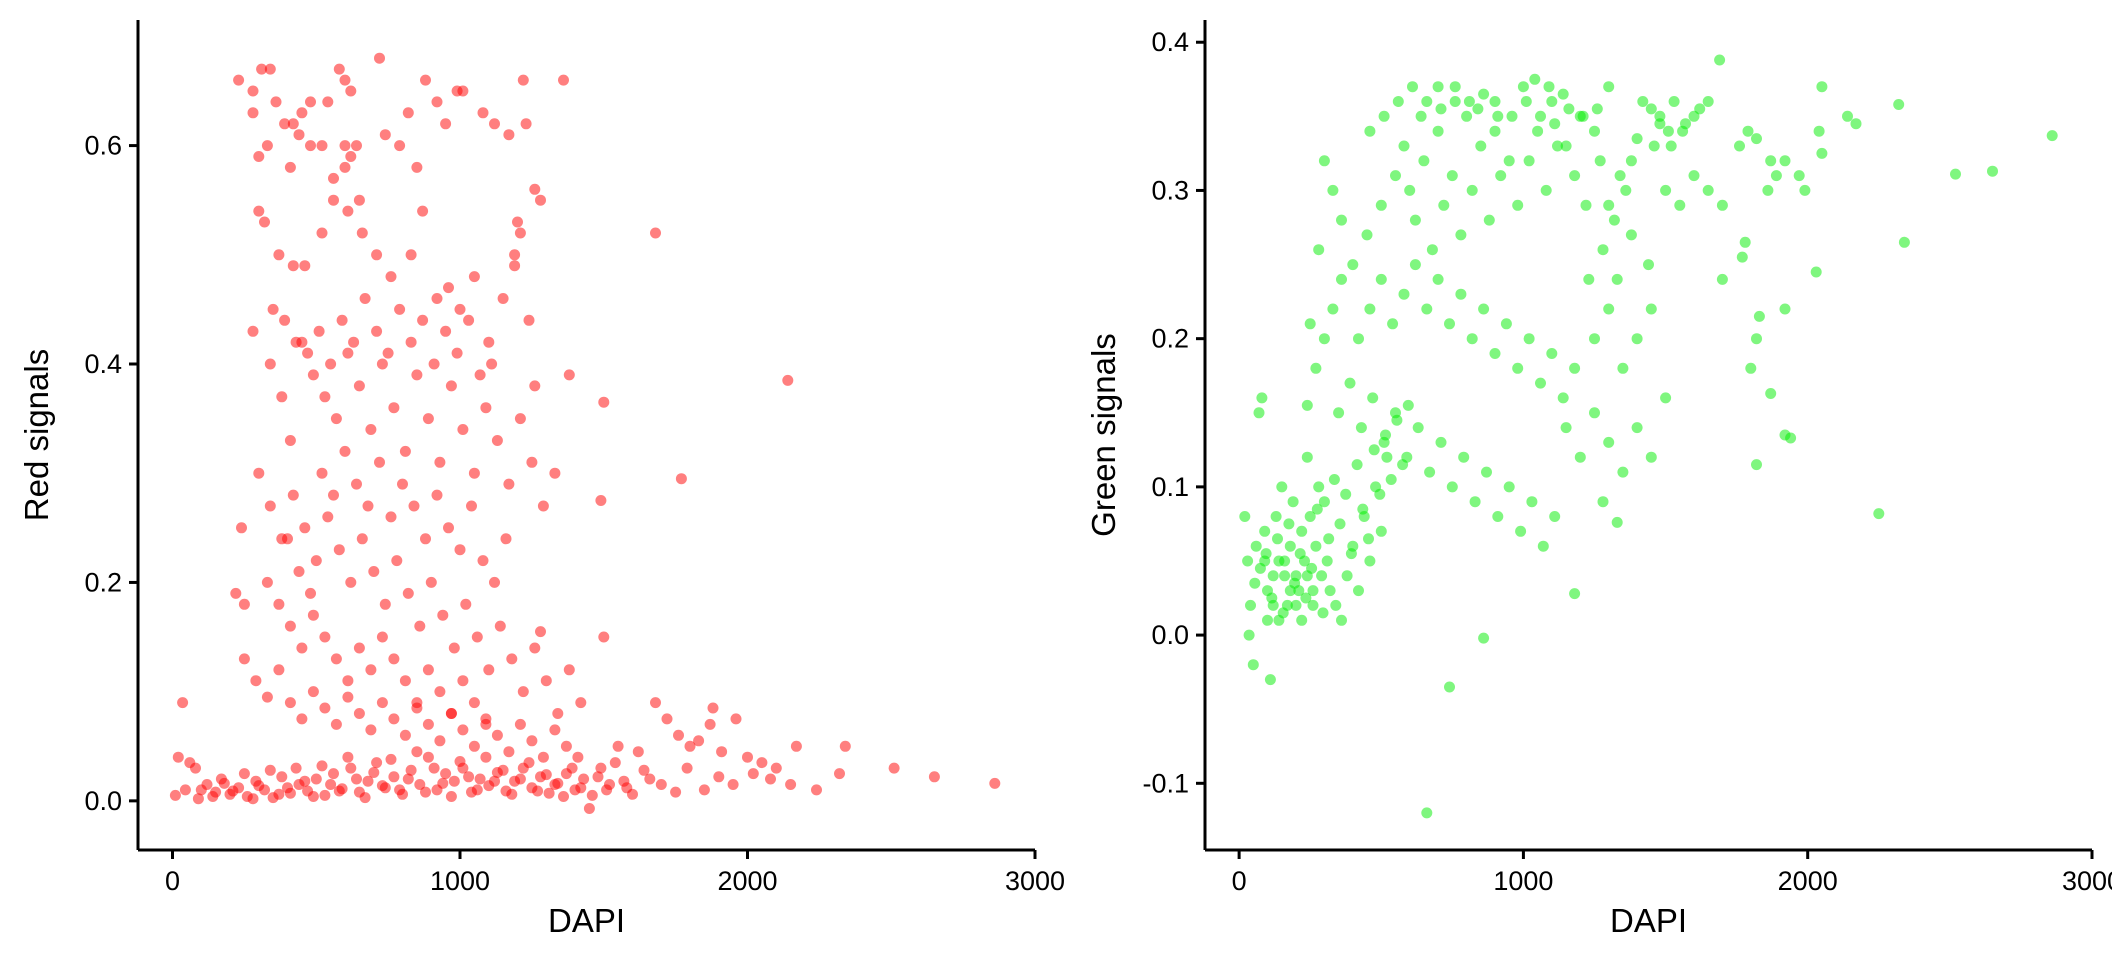 The width and height of the screenshot is (2112, 960). Describe the element at coordinates (103, 582) in the screenshot. I see `red-signals-y-tick-label: 0.2` at that location.